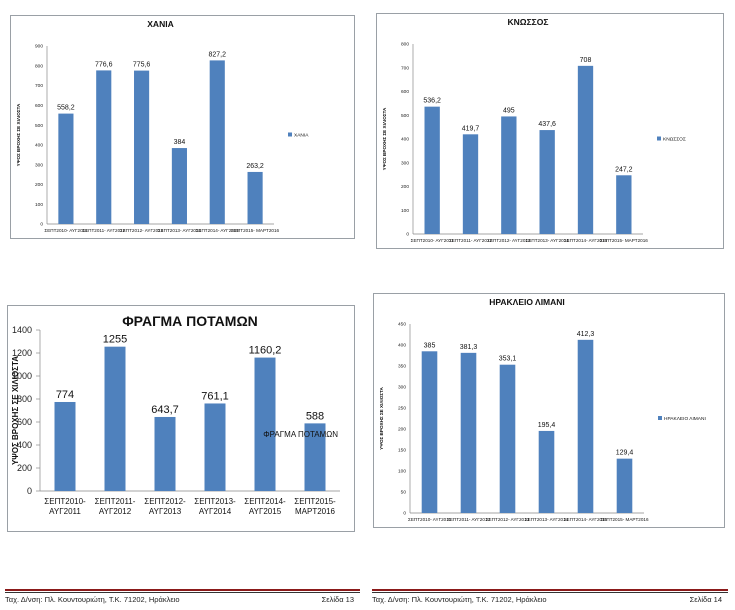  What do you see at coordinates (65, 395) in the screenshot?
I see `data-label: 774` at bounding box center [65, 395].